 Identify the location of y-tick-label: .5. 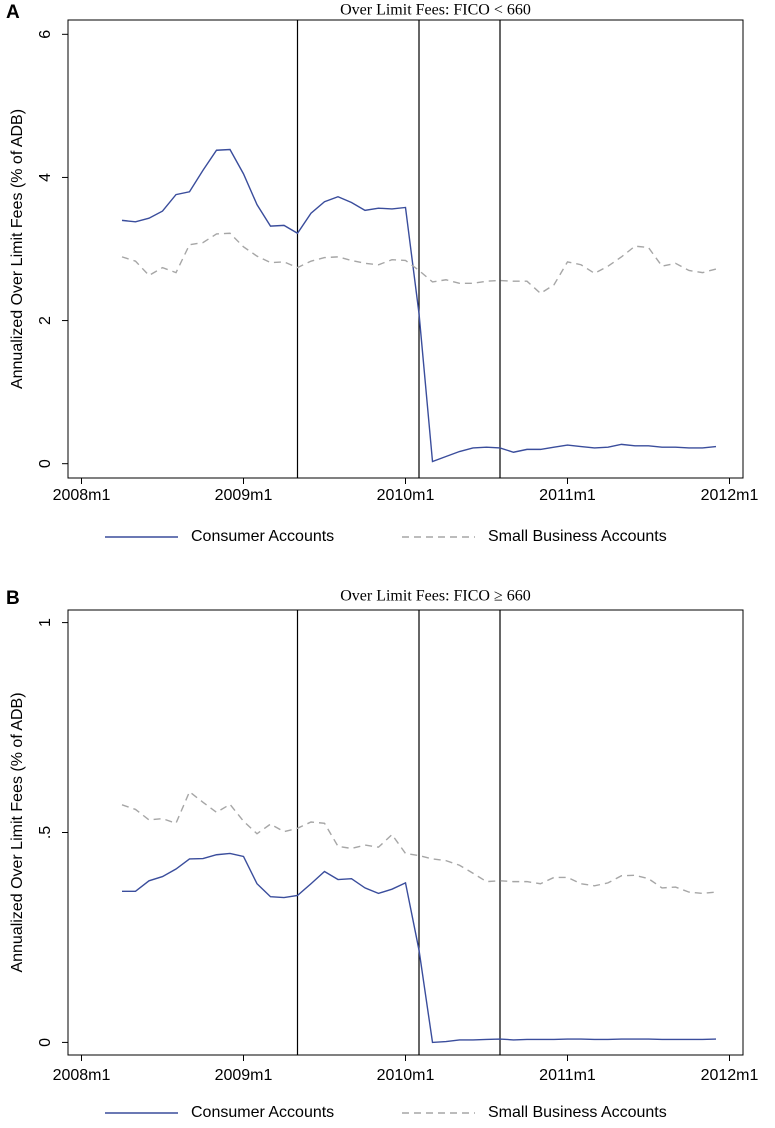
(45, 832).